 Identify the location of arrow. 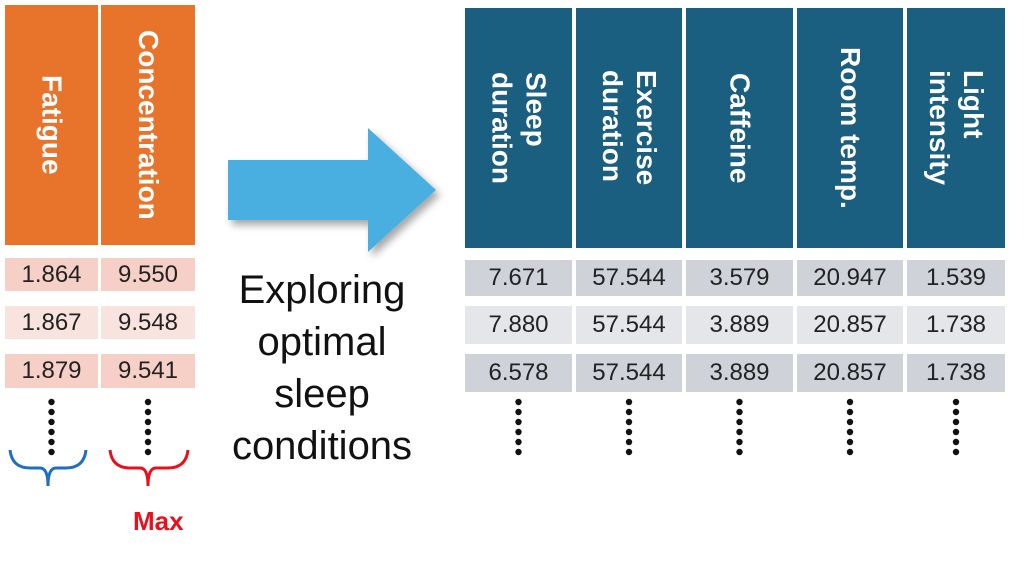
(332, 190).